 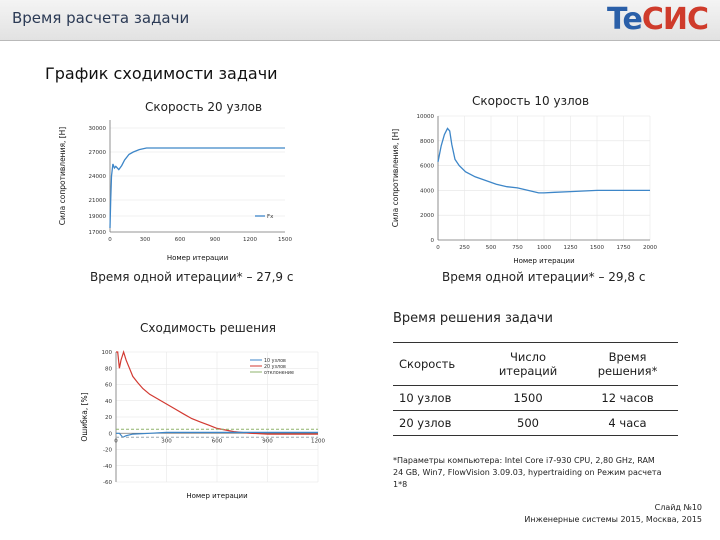 What do you see at coordinates (84, 416) in the screenshot?
I see `y-axis-label: Ошибка, [%]` at bounding box center [84, 416].